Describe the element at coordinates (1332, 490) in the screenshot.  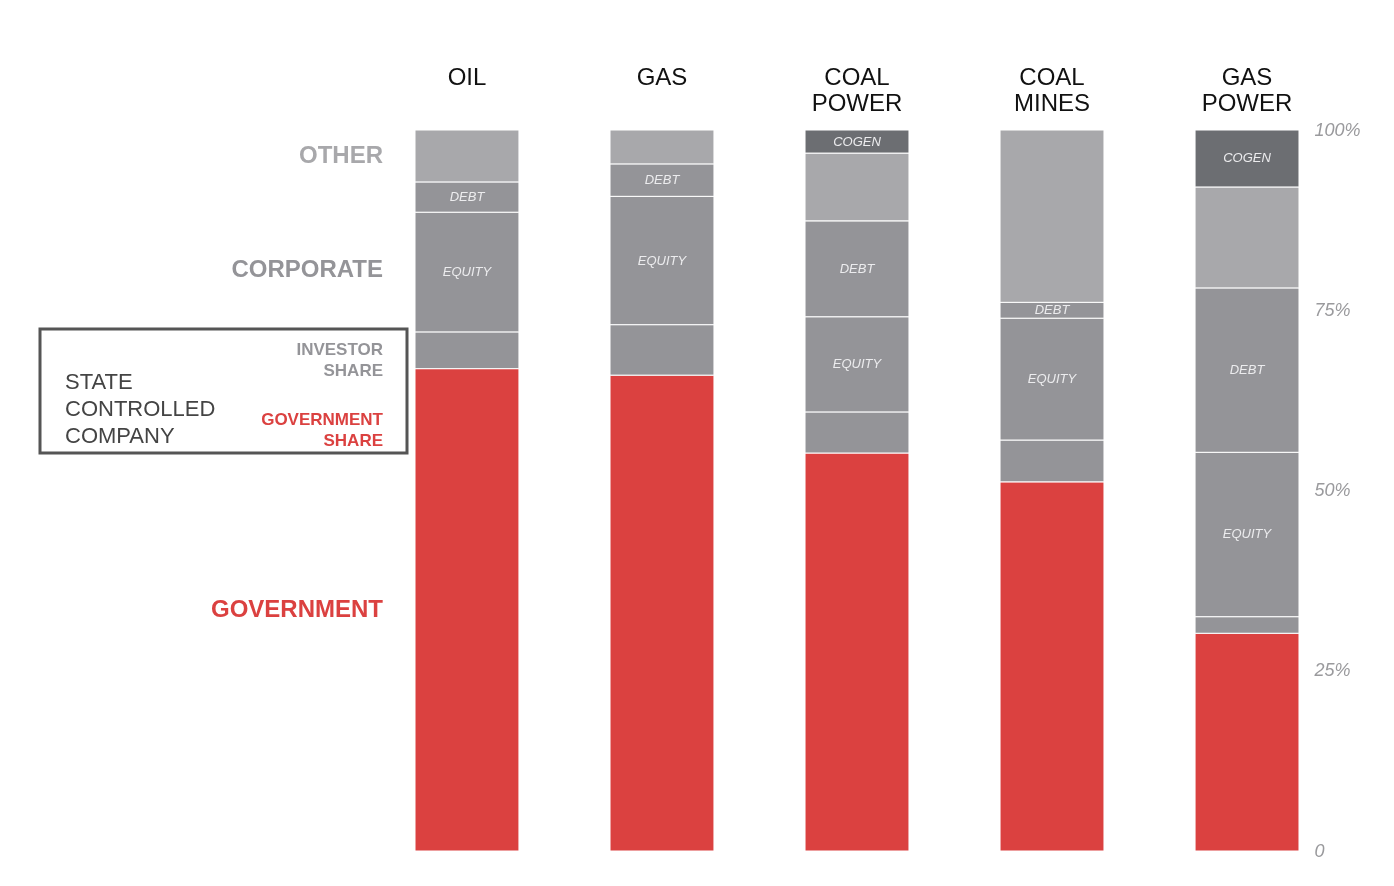
I see `y-tick-label: 50%` at that location.